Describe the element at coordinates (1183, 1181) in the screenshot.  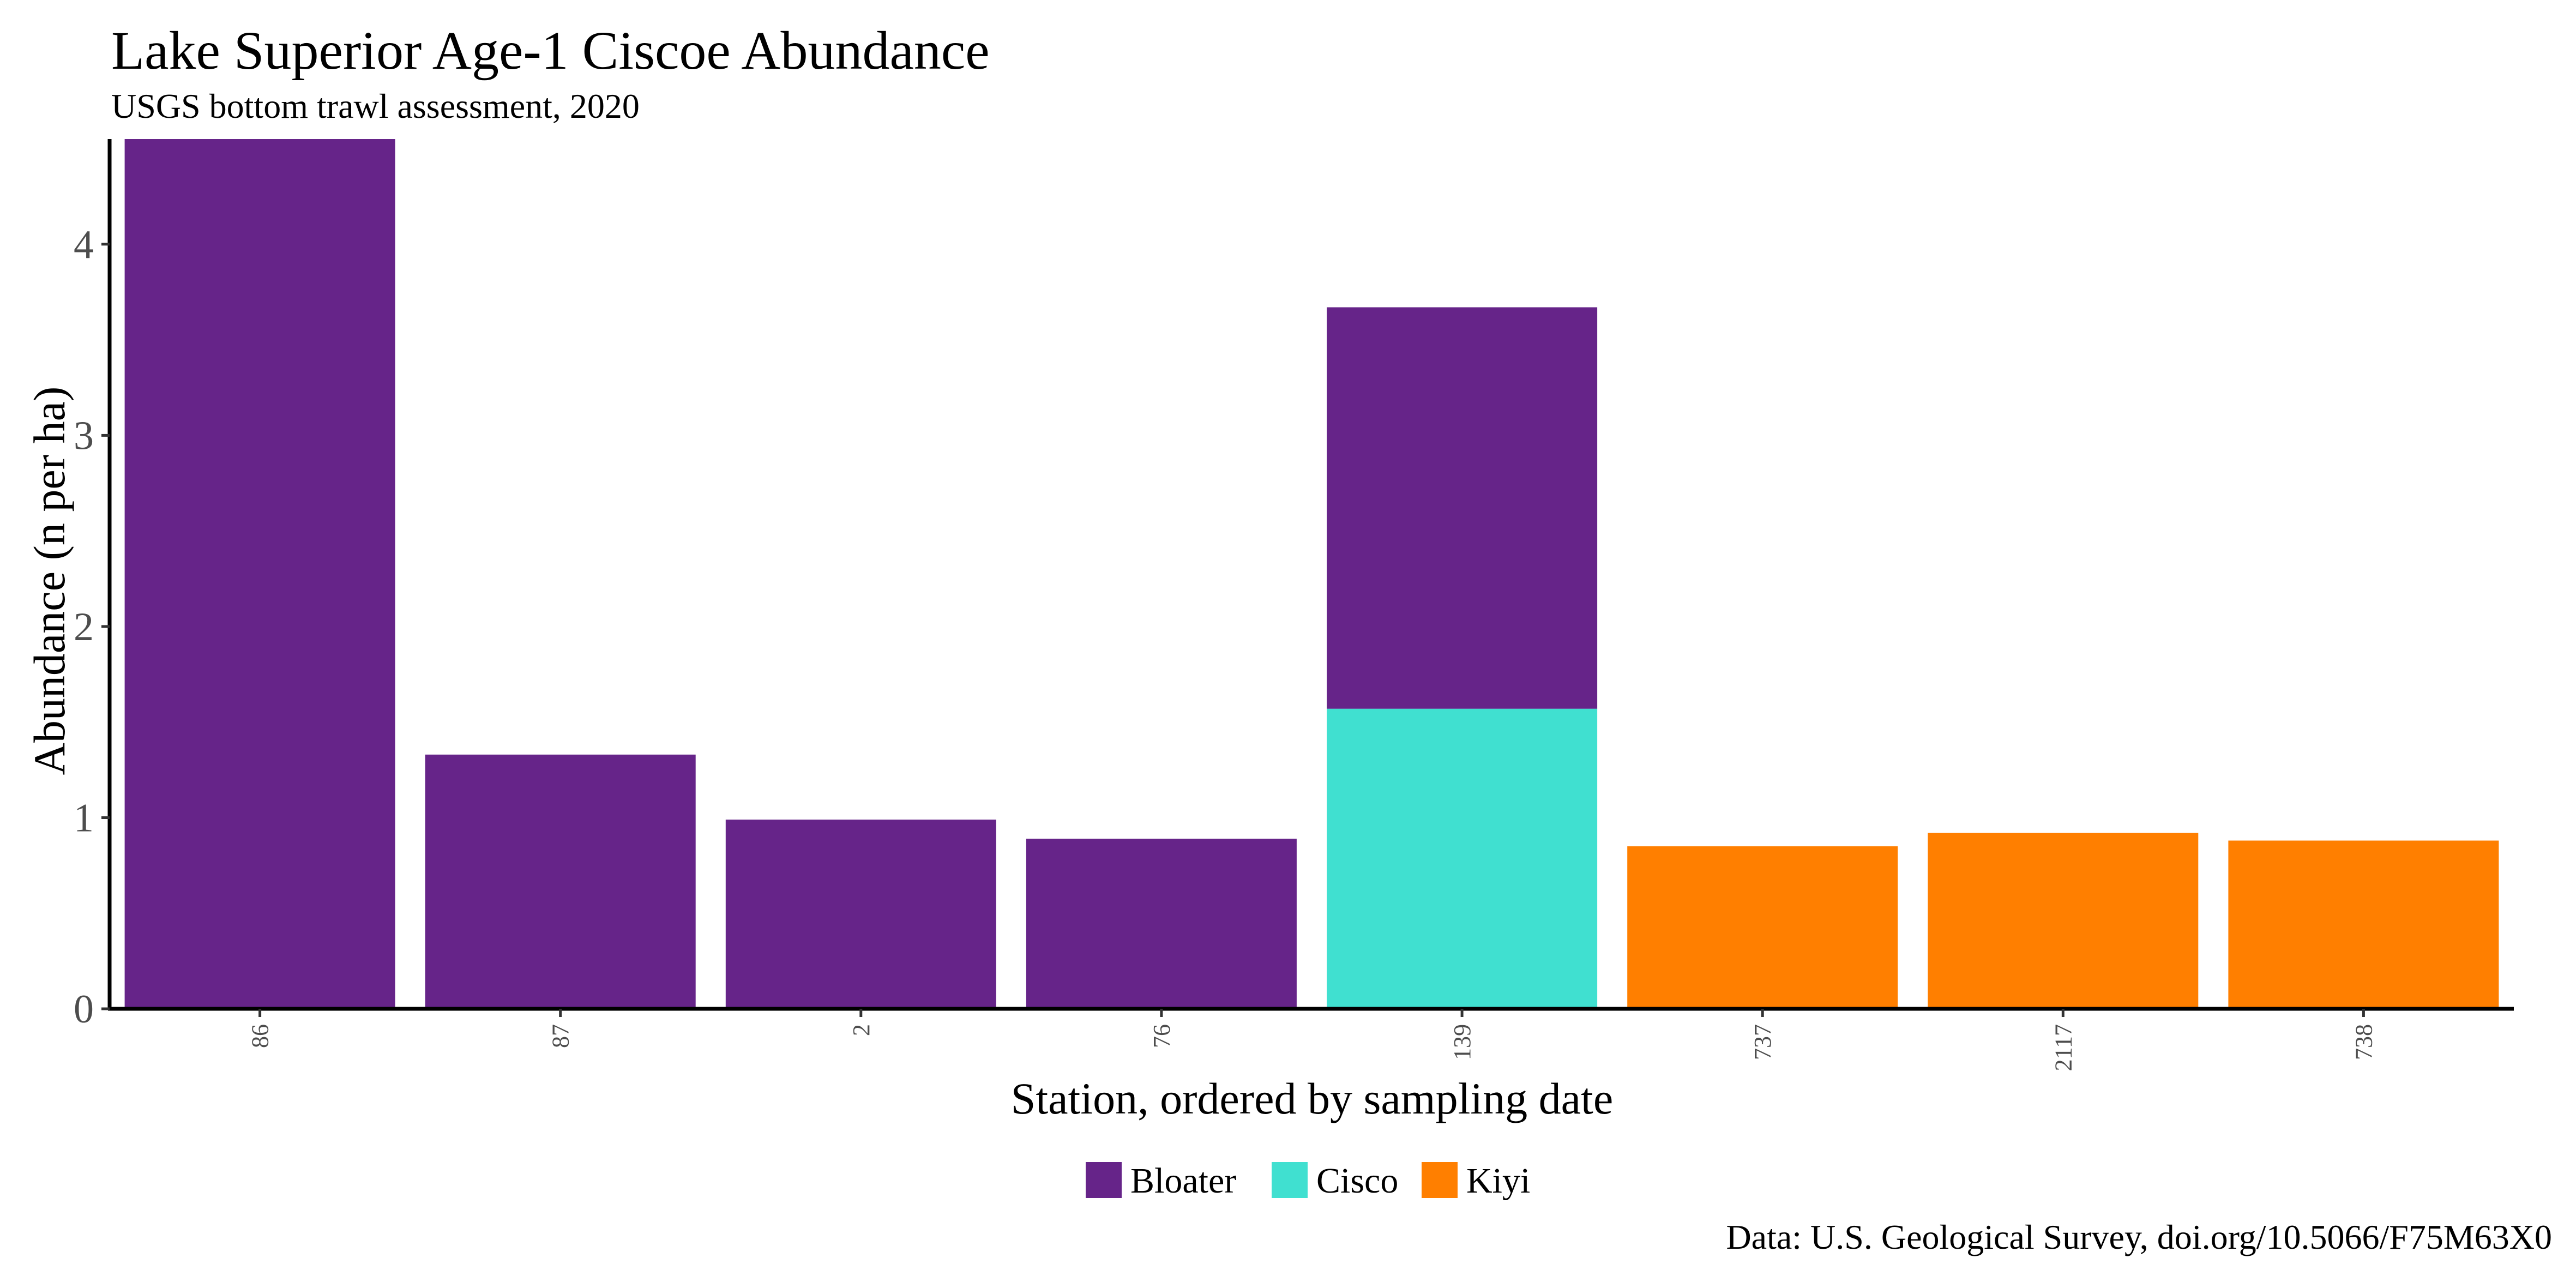
I see `legend-label-bloater: Bloater` at that location.